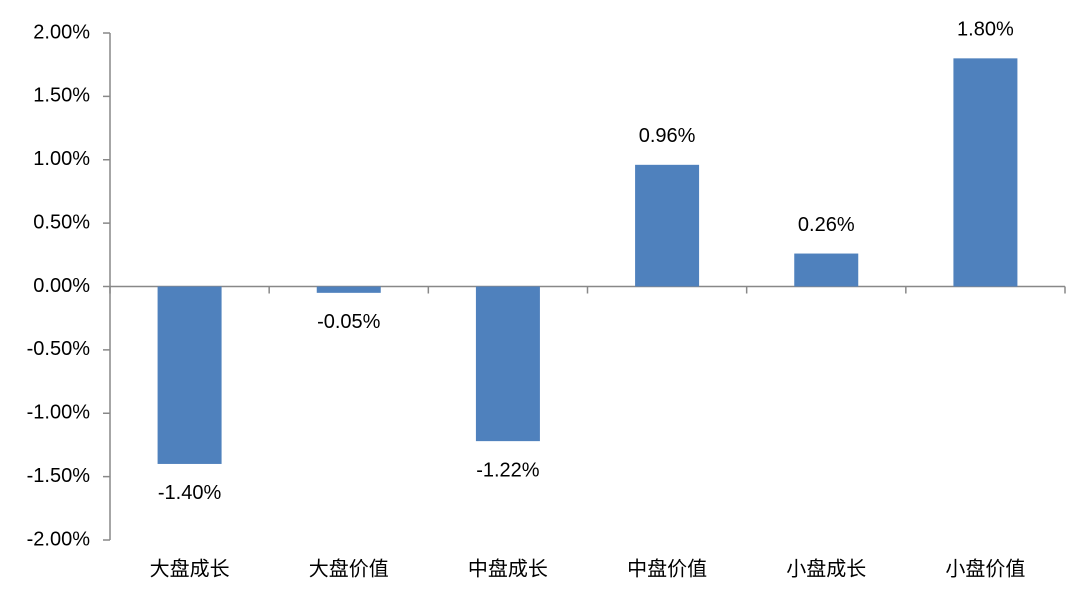 The image size is (1080, 597). I want to click on x-tick-label: 小盘成长, so click(826, 568).